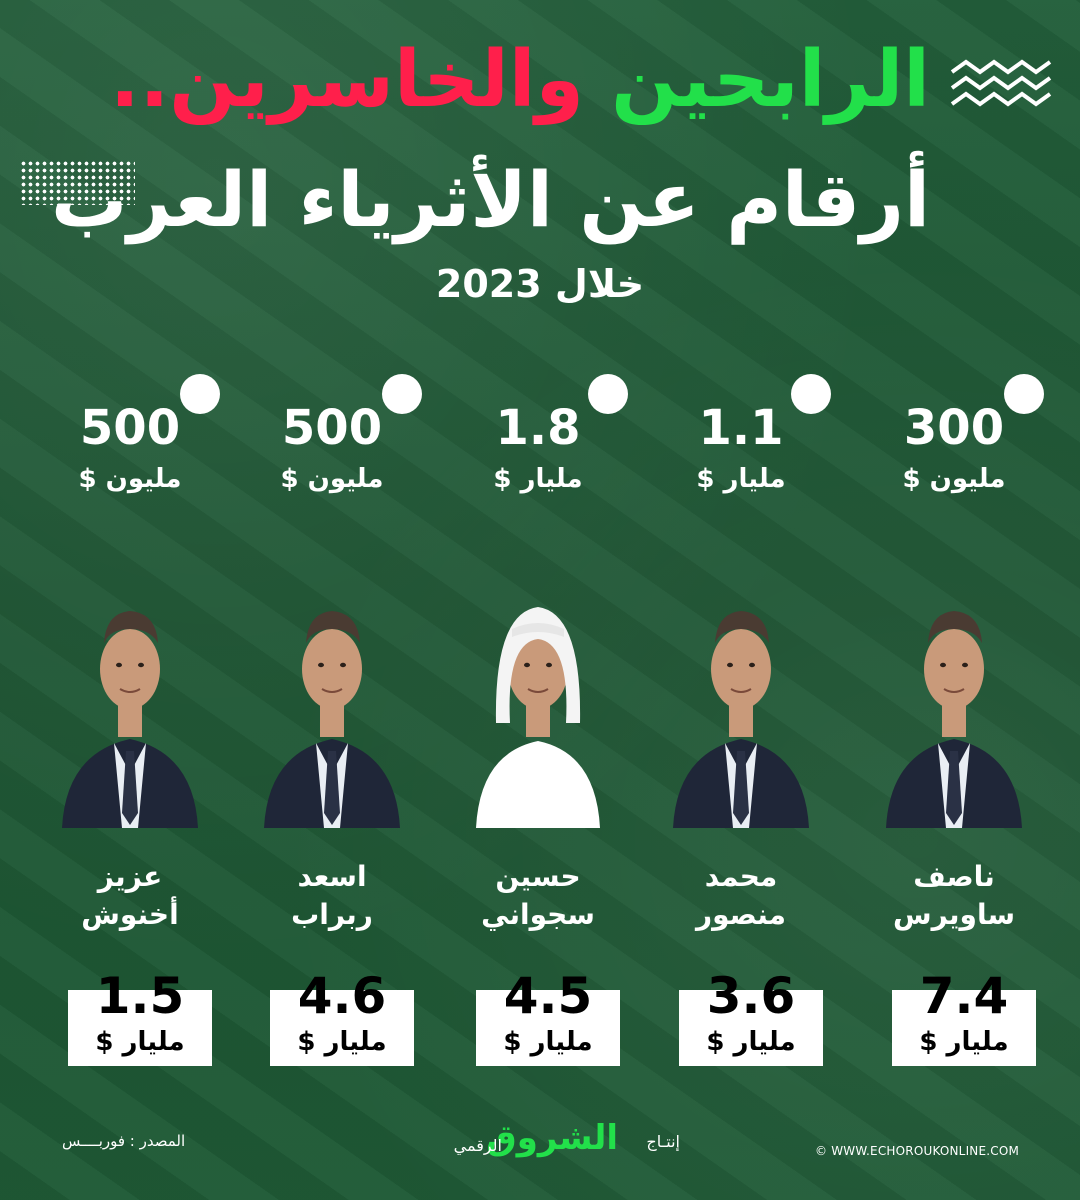 This screenshot has width=1080, height=1200. Describe the element at coordinates (741, 914) in the screenshot. I see `last-name: منصور` at that location.